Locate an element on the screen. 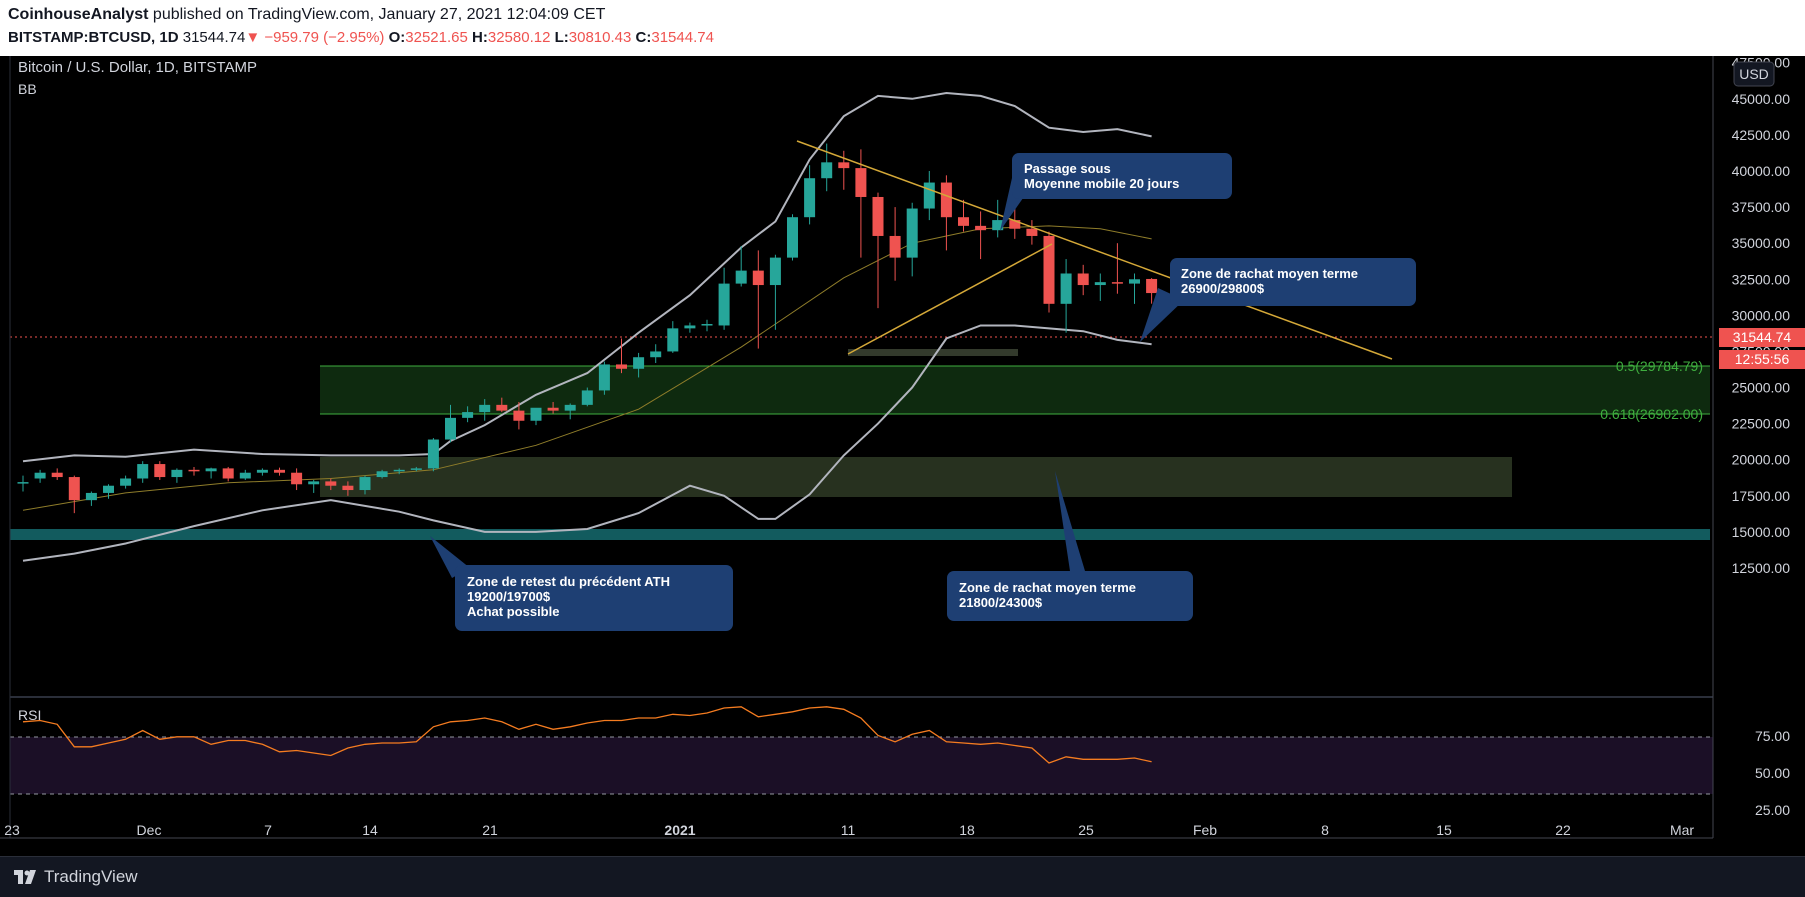 The width and height of the screenshot is (1805, 897). support-zone is located at coordinates (933, 352).